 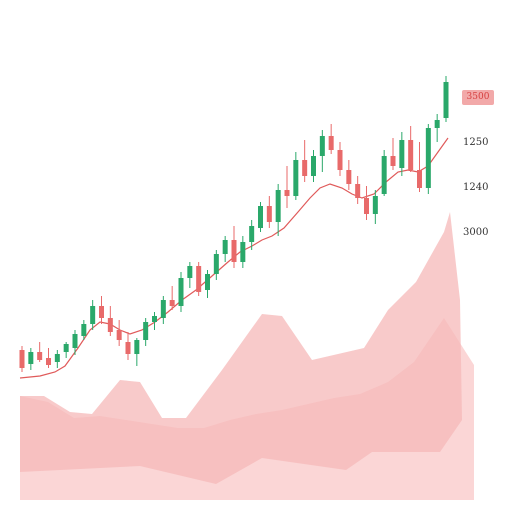 I want to click on y-axis-label-2: 1240, so click(x=476, y=187).